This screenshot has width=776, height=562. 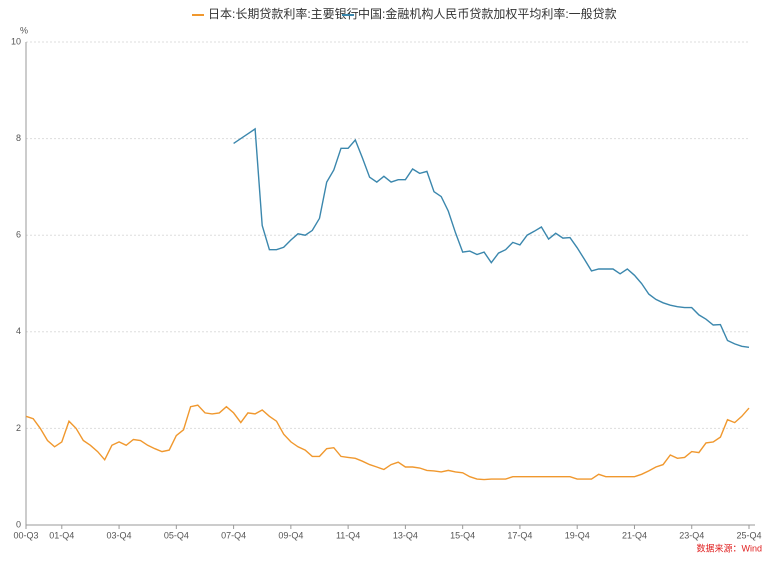 I want to click on series-line, so click(x=387, y=442).